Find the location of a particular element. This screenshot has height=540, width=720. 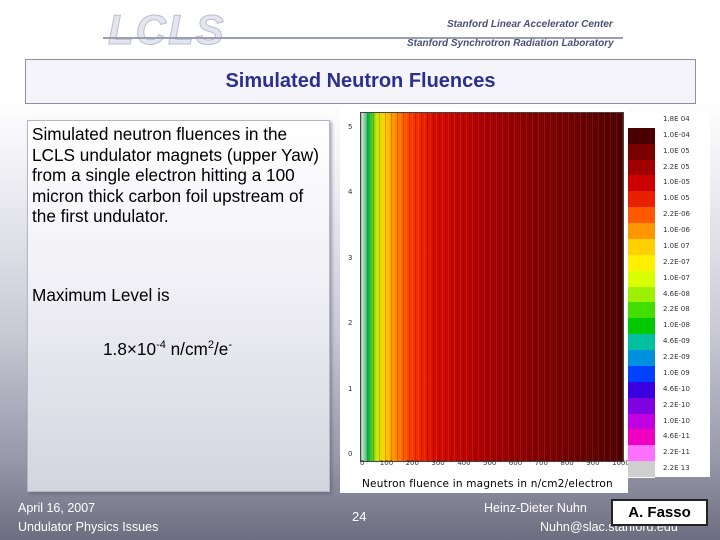

colorbar-label: 2.2E-09 is located at coordinates (676, 357).